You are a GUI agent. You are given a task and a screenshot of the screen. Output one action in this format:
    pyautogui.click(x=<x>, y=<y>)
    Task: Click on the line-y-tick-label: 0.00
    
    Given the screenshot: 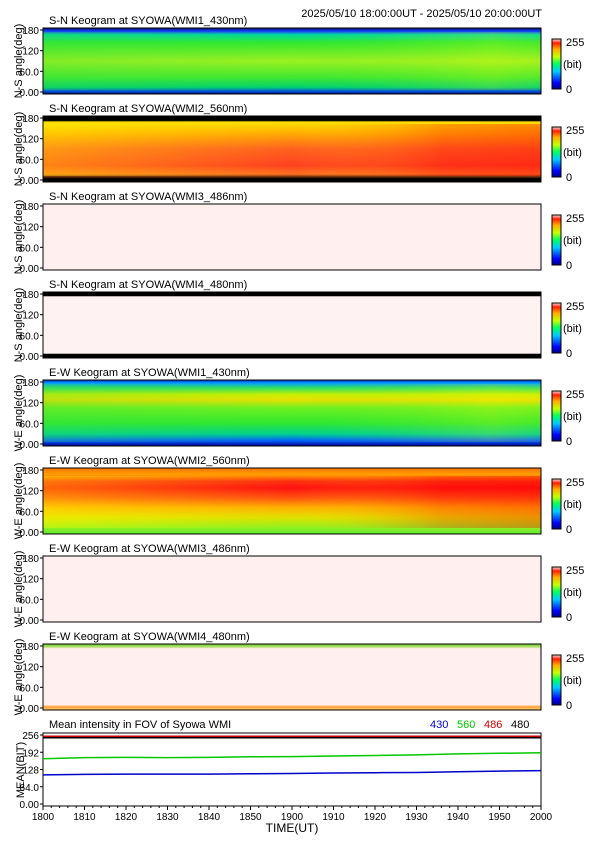 What is the action you would take?
    pyautogui.click(x=30, y=805)
    